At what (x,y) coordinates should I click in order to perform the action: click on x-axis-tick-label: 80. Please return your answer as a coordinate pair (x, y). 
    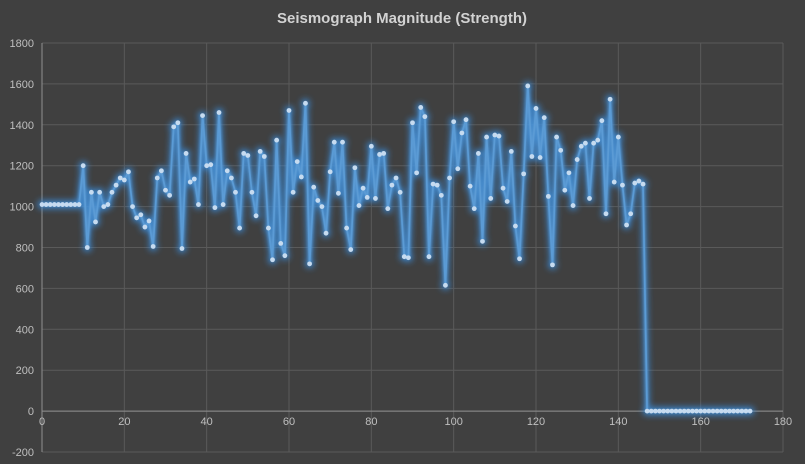
    Looking at the image, I should click on (371, 422).